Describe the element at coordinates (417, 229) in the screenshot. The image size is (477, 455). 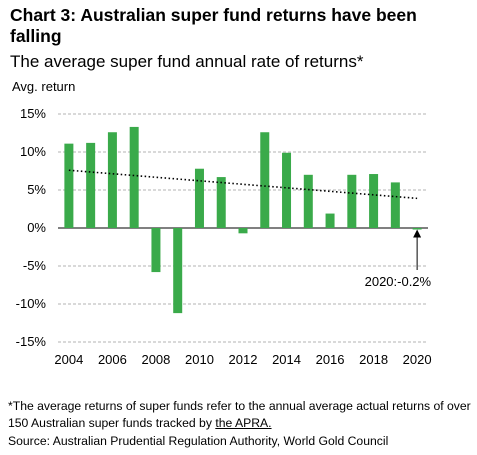
I see `bar-2020` at that location.